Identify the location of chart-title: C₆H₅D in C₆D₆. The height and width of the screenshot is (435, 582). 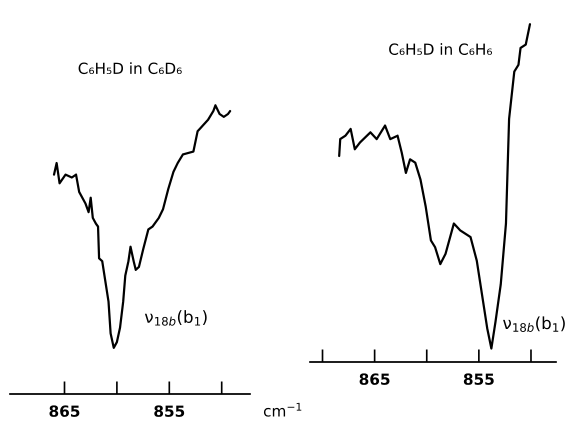
(130, 68).